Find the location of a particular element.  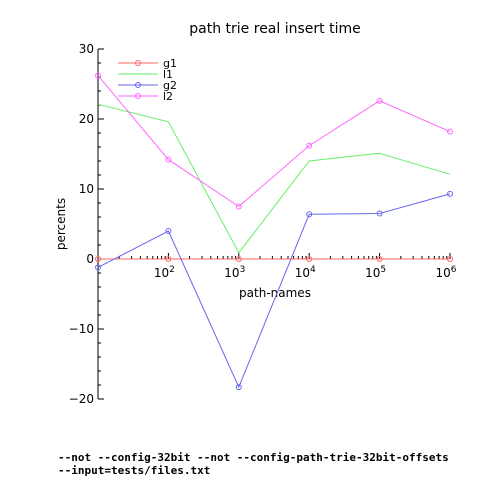

y-tick-label: 10 is located at coordinates (86, 189).